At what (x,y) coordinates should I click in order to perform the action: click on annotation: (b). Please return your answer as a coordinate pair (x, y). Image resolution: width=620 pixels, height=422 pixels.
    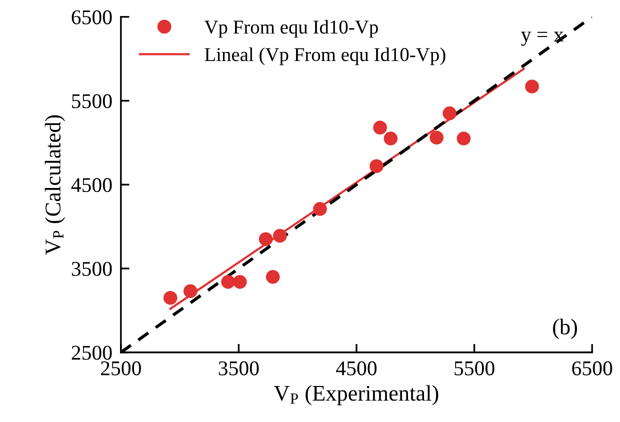
    Looking at the image, I should click on (565, 328).